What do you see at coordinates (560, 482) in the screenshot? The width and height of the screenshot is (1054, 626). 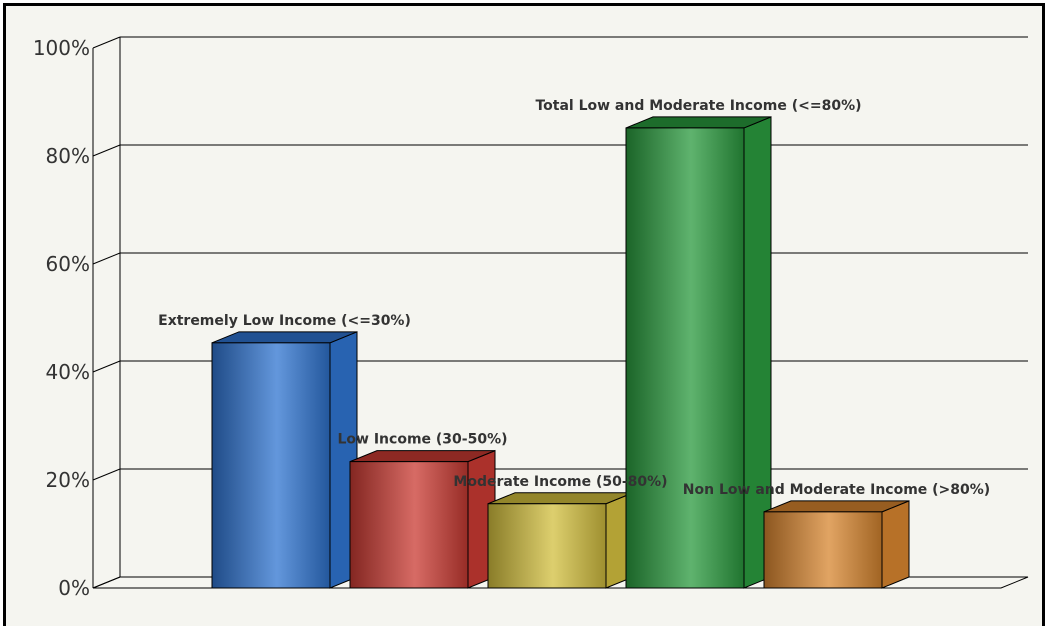 I see `bar-label: Moderate Income (50-80%)` at bounding box center [560, 482].